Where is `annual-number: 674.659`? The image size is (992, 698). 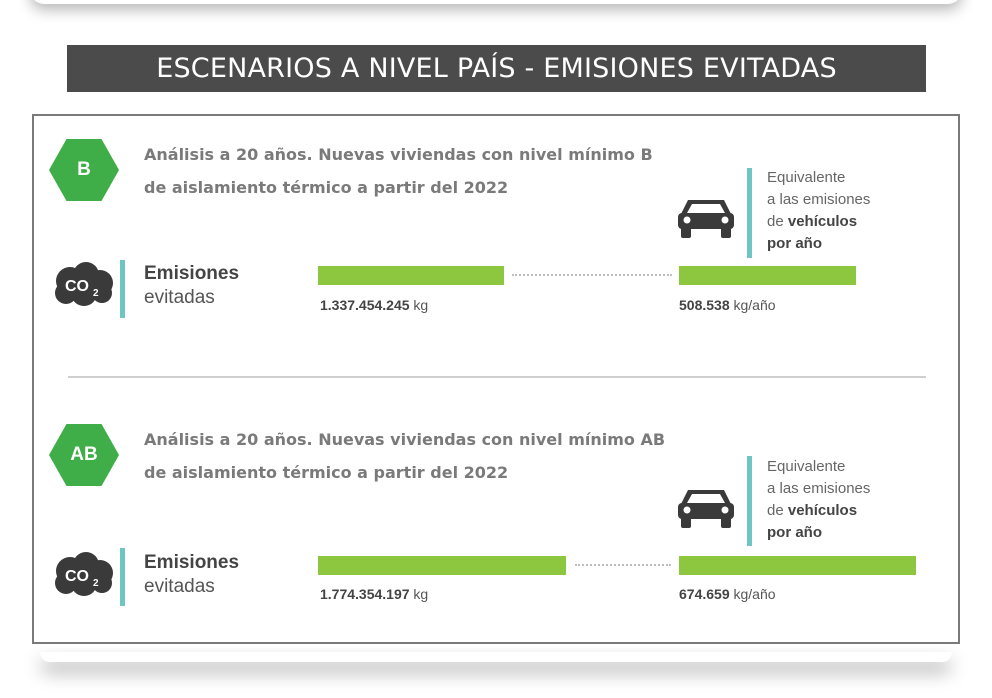
annual-number: 674.659 is located at coordinates (704, 594).